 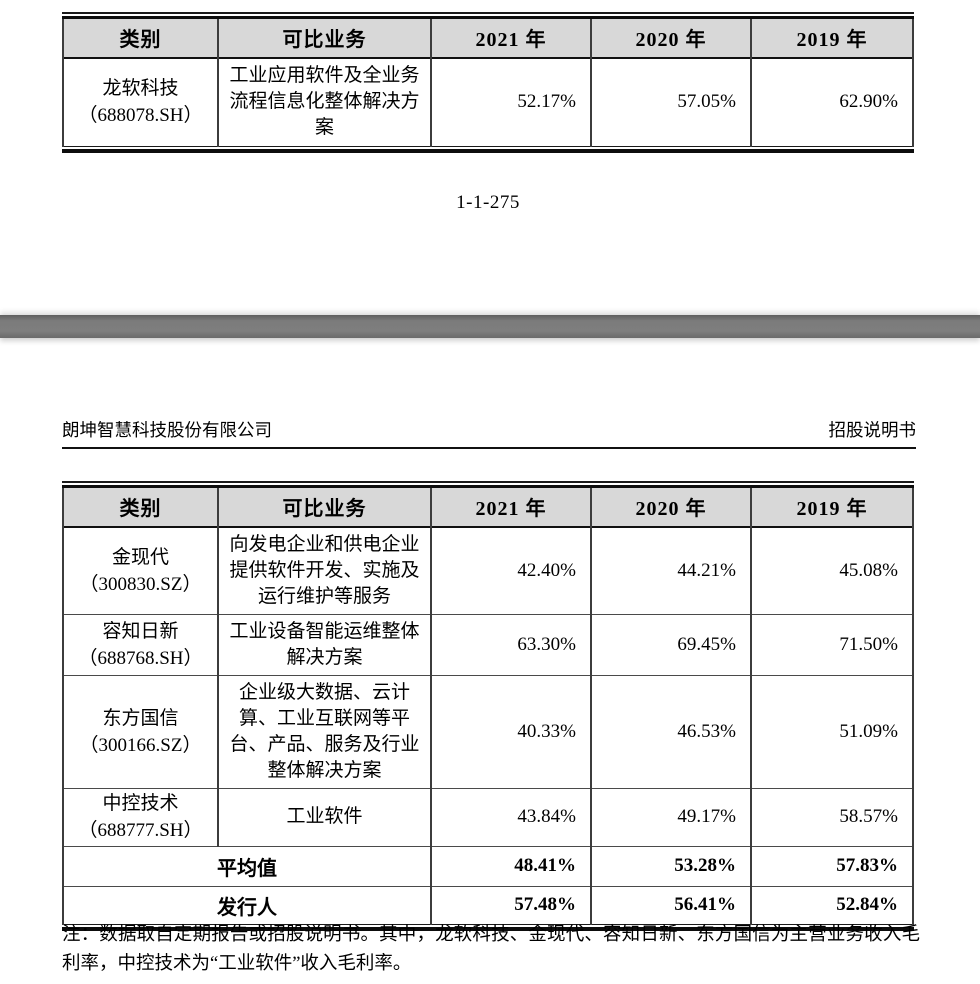 I want to click on company-code: （300830.SZ）, so click(x=140, y=584).